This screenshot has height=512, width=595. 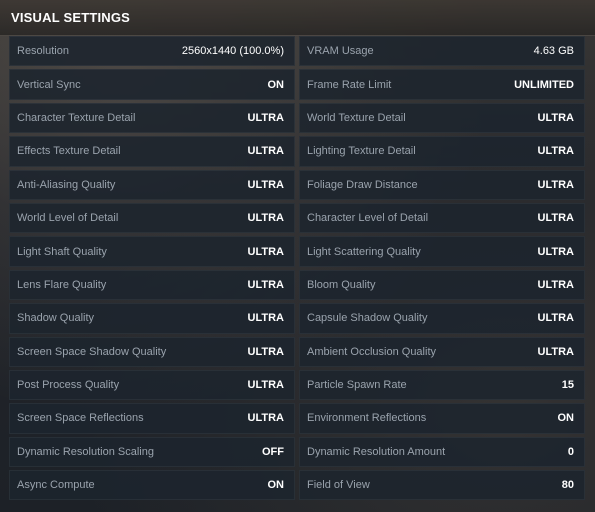 What do you see at coordinates (56, 485) in the screenshot?
I see `setting-label: Async Compute` at bounding box center [56, 485].